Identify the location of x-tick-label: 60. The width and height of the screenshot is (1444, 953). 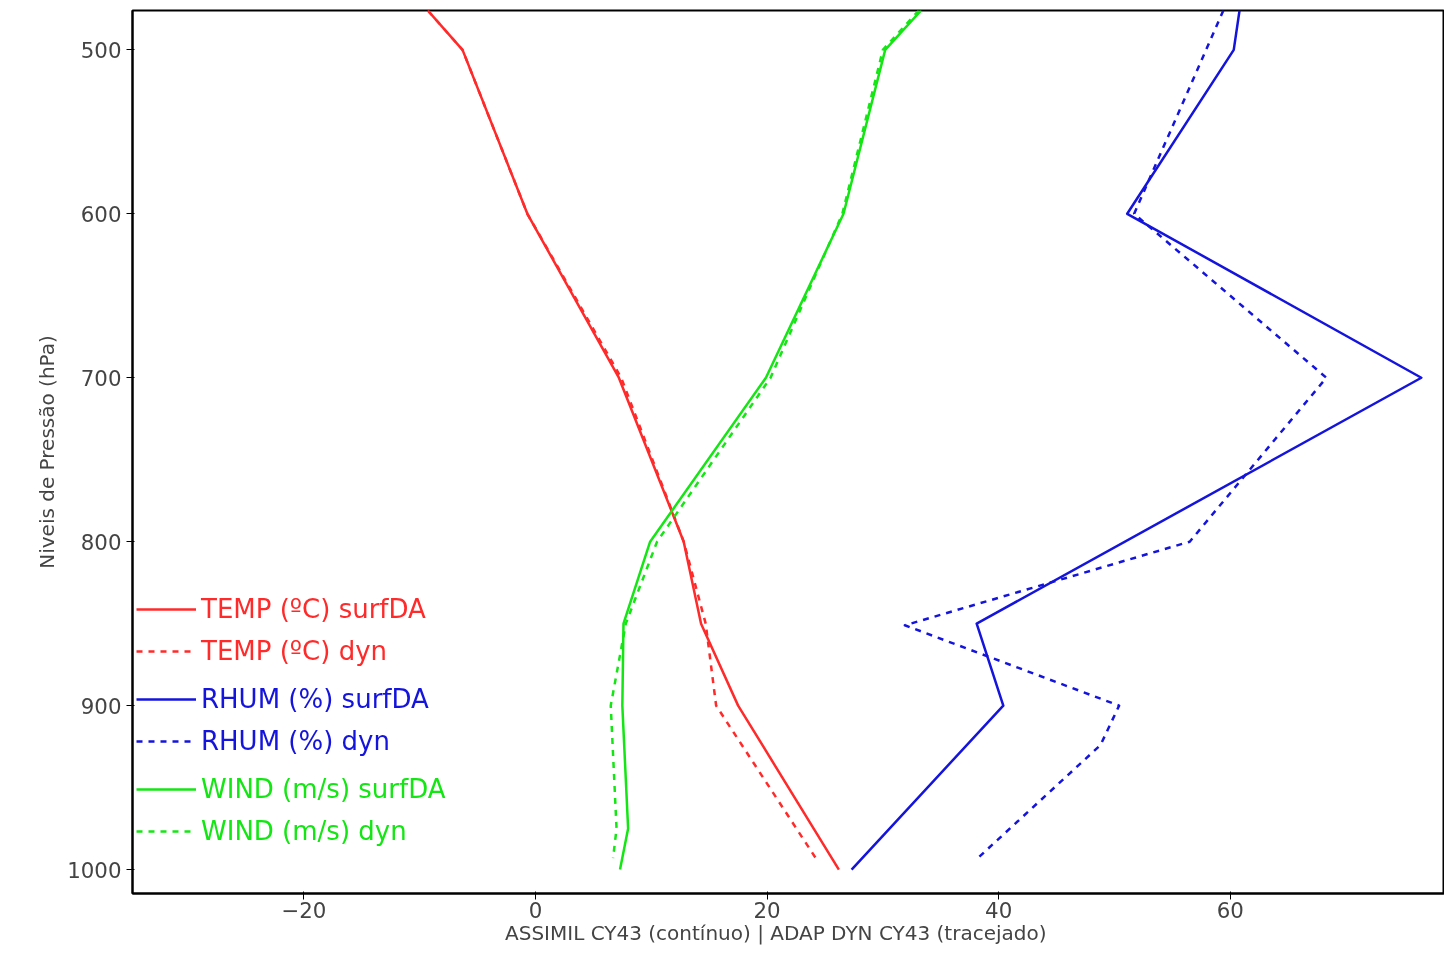
(1230, 910).